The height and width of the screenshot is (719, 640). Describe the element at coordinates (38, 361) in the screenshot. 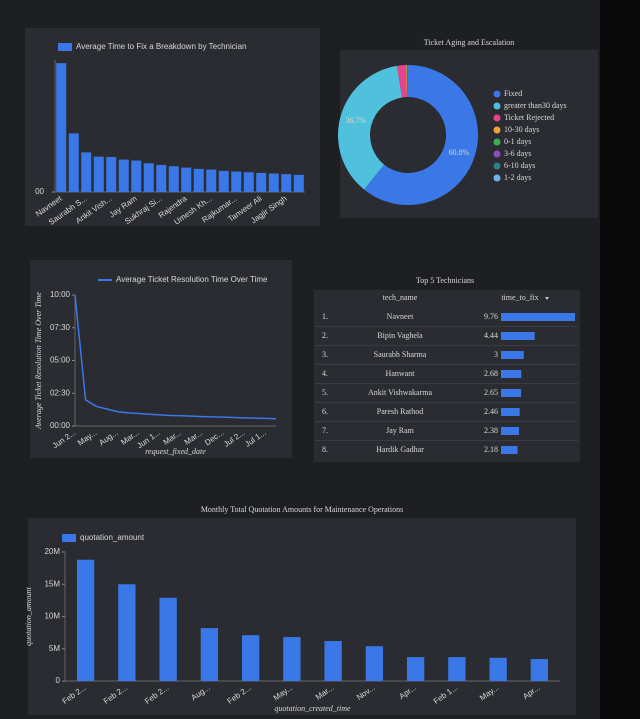

I see `y-axis-title: Average Ticket Resolution Time Over Time` at that location.